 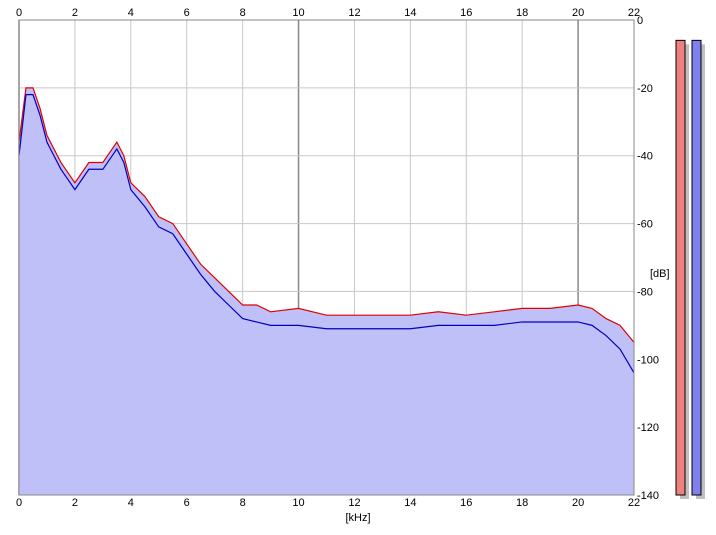 I want to click on y-tick-label: 0, so click(x=640, y=21).